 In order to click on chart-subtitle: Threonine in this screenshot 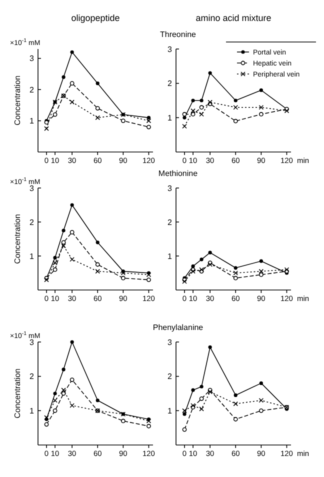, I will do `click(178, 34)`.